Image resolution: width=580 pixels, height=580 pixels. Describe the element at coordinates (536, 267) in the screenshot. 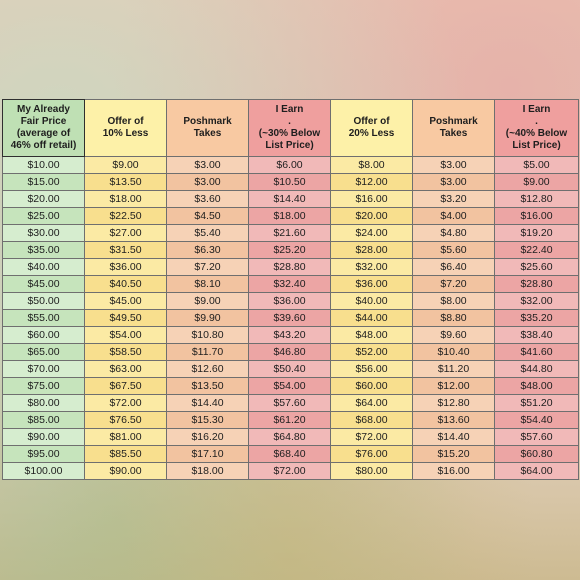

I see `table-cell: $25.60` at that location.